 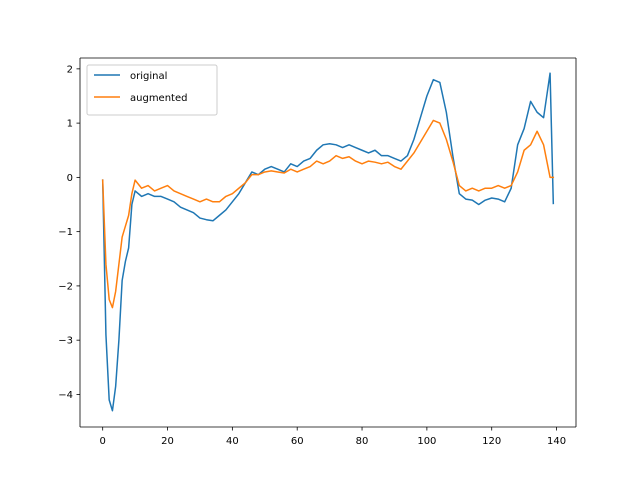 What do you see at coordinates (556, 441) in the screenshot?
I see `x-tick-label: 140` at bounding box center [556, 441].